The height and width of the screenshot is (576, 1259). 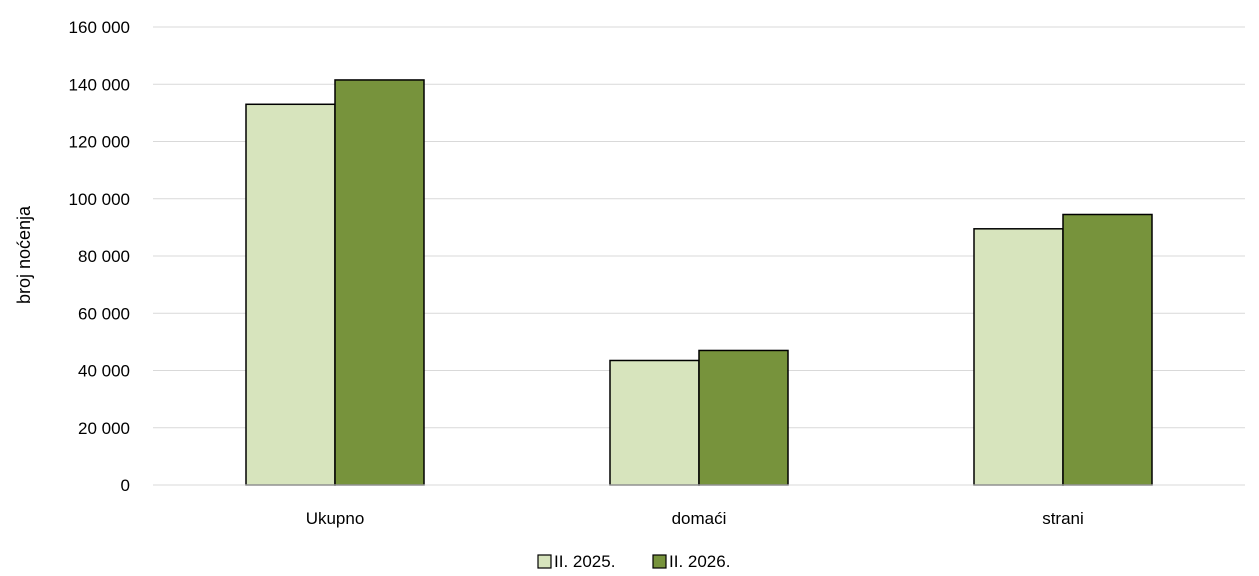 I want to click on y-tick-label: 60 000, so click(x=104, y=313).